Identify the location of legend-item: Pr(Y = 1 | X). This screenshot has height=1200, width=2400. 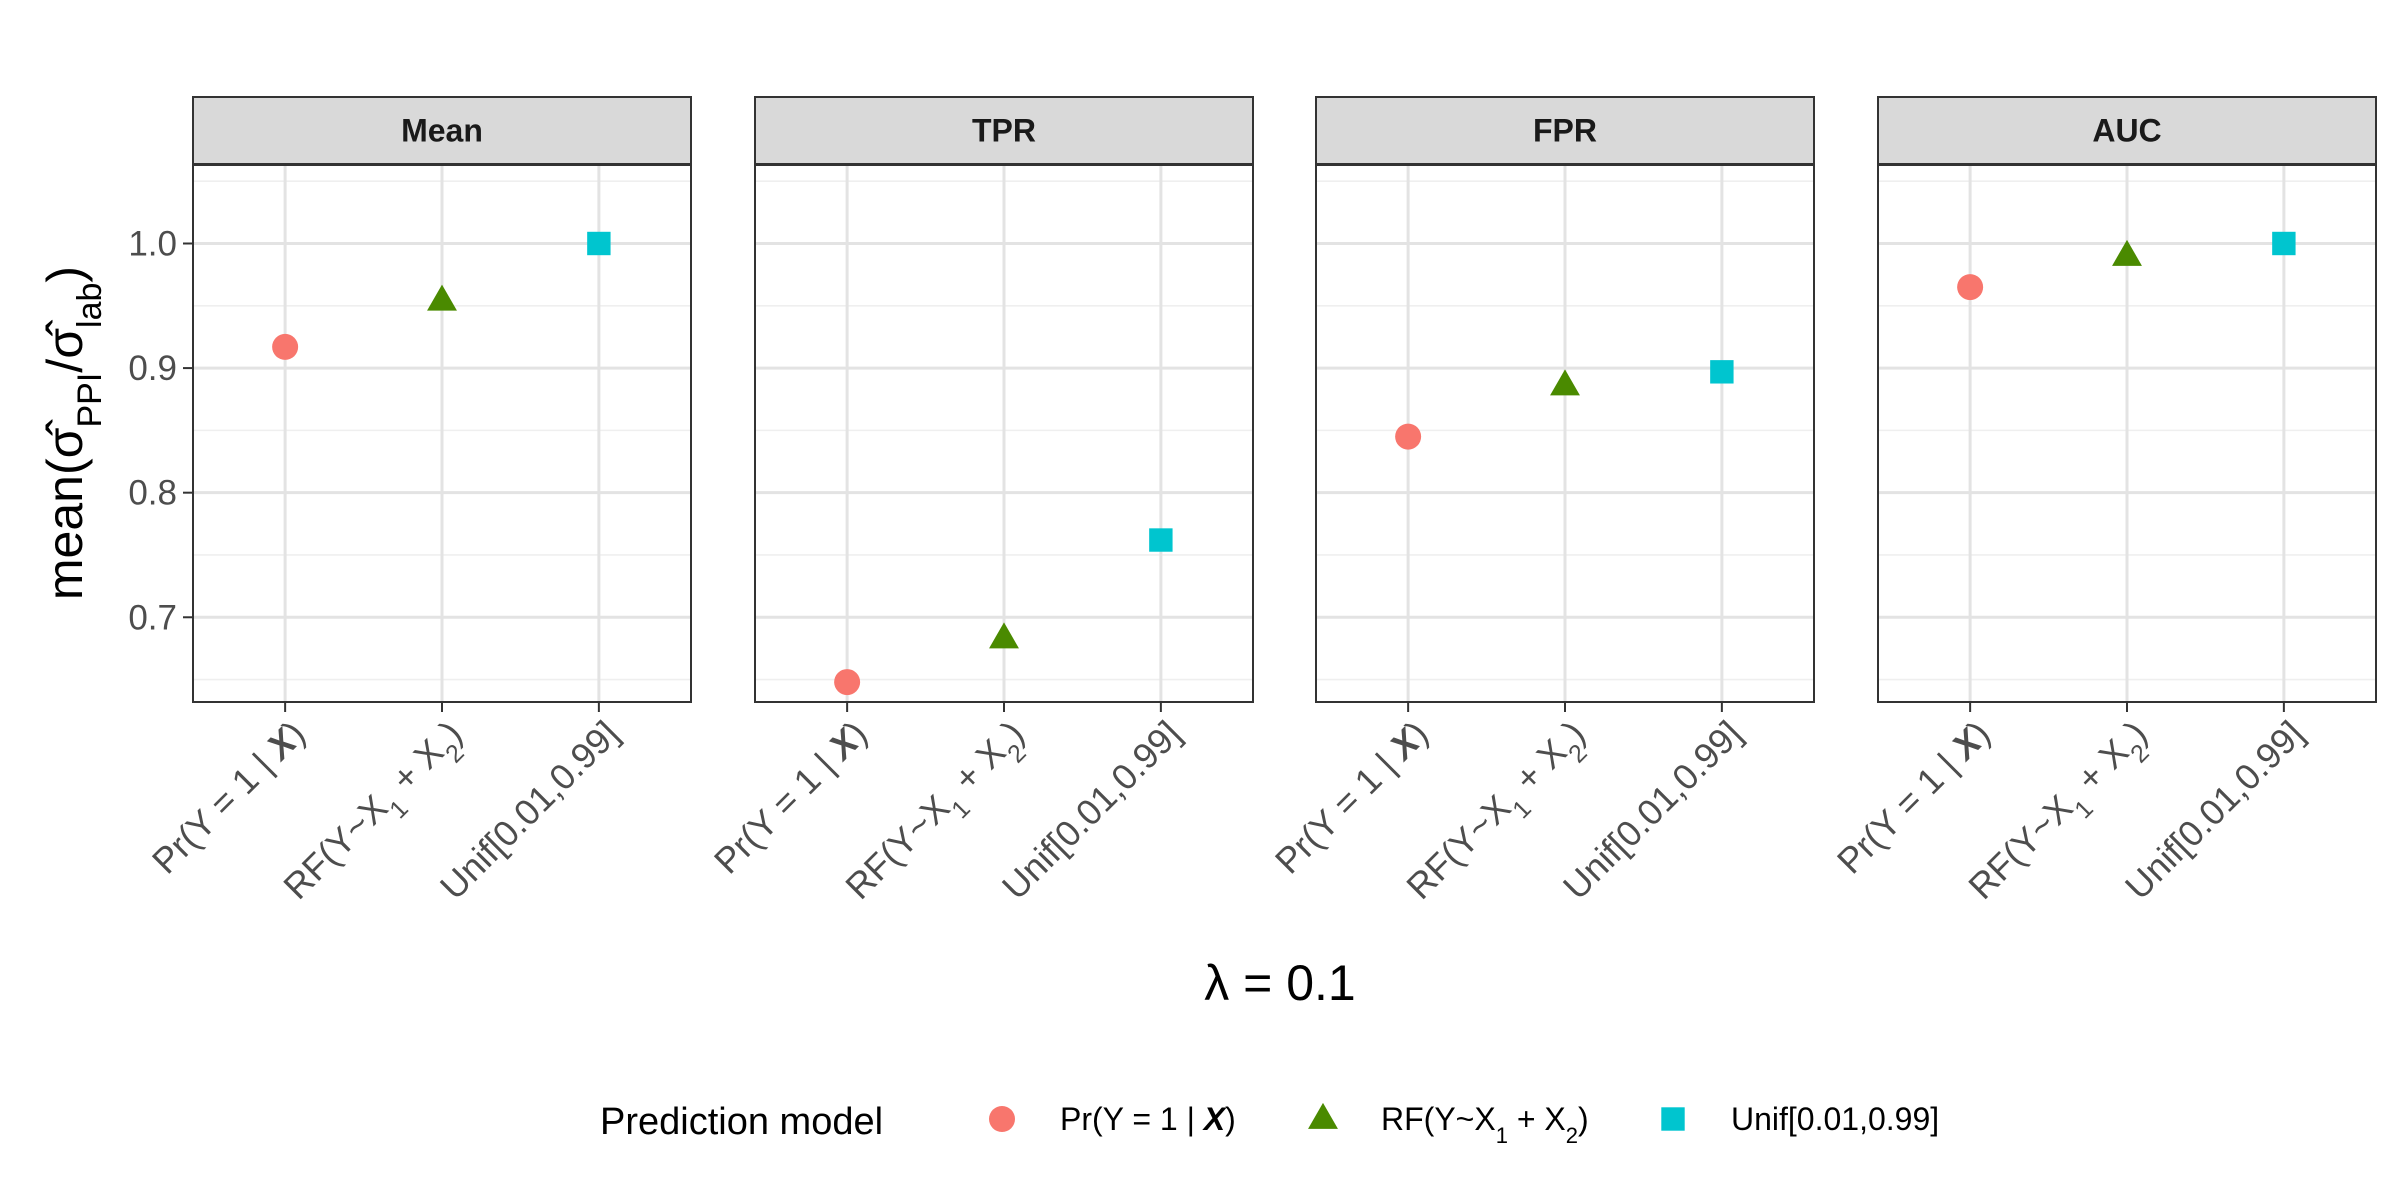
(1112, 1119).